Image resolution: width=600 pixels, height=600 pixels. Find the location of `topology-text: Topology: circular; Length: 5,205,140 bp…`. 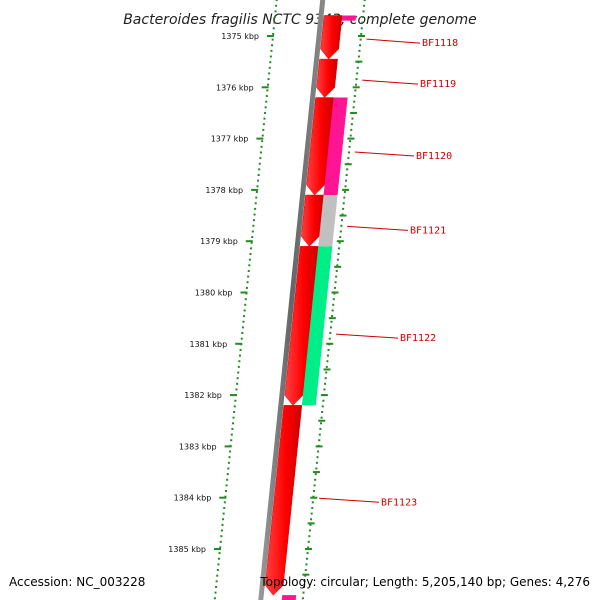

topology-text: Topology: circular; Length: 5,205,140 bp… is located at coordinates (424, 582).